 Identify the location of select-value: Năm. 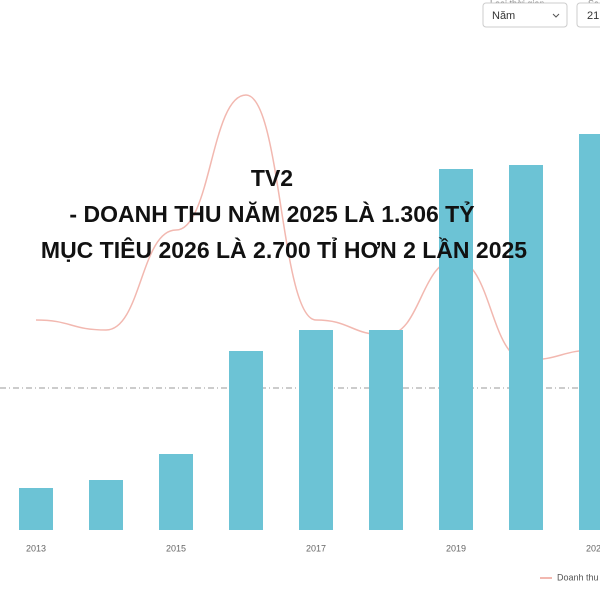
(503, 16).